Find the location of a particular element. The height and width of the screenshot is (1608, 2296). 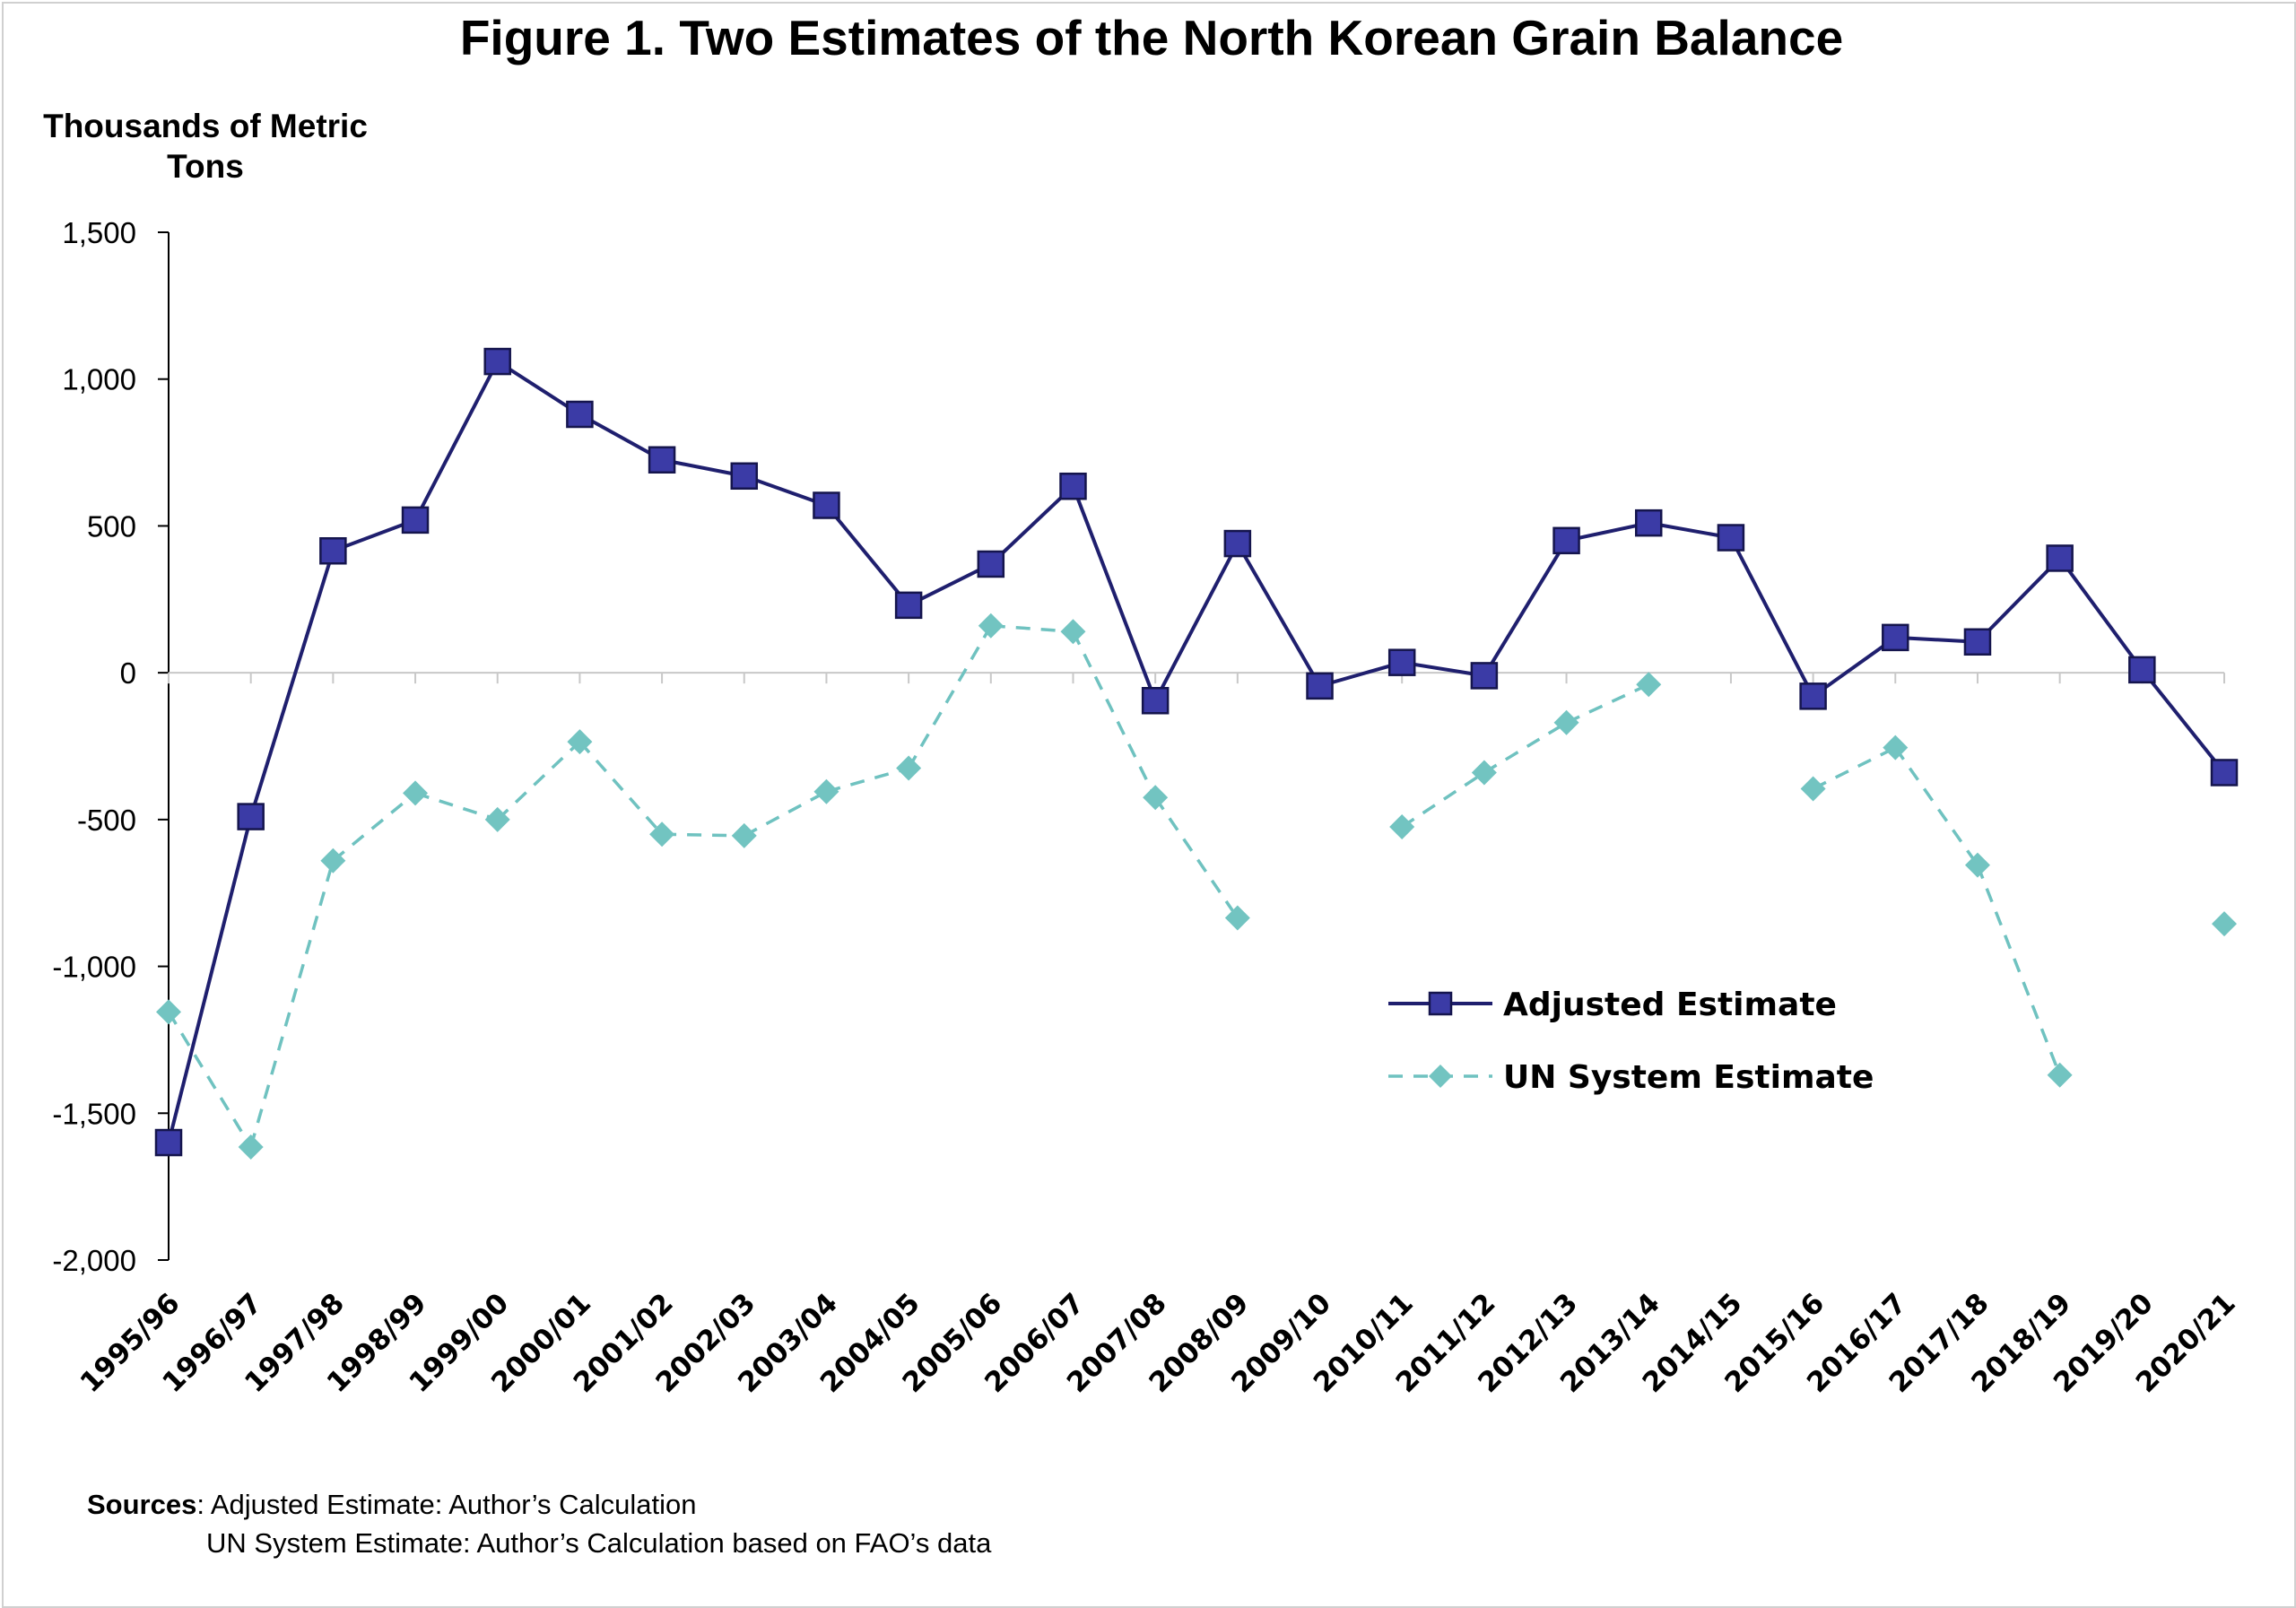

y-tick-label: -1,000 is located at coordinates (94, 967).